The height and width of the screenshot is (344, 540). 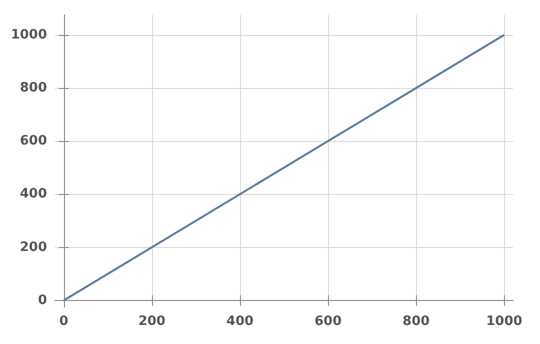 I want to click on y-tick-label: 400, so click(x=33, y=194).